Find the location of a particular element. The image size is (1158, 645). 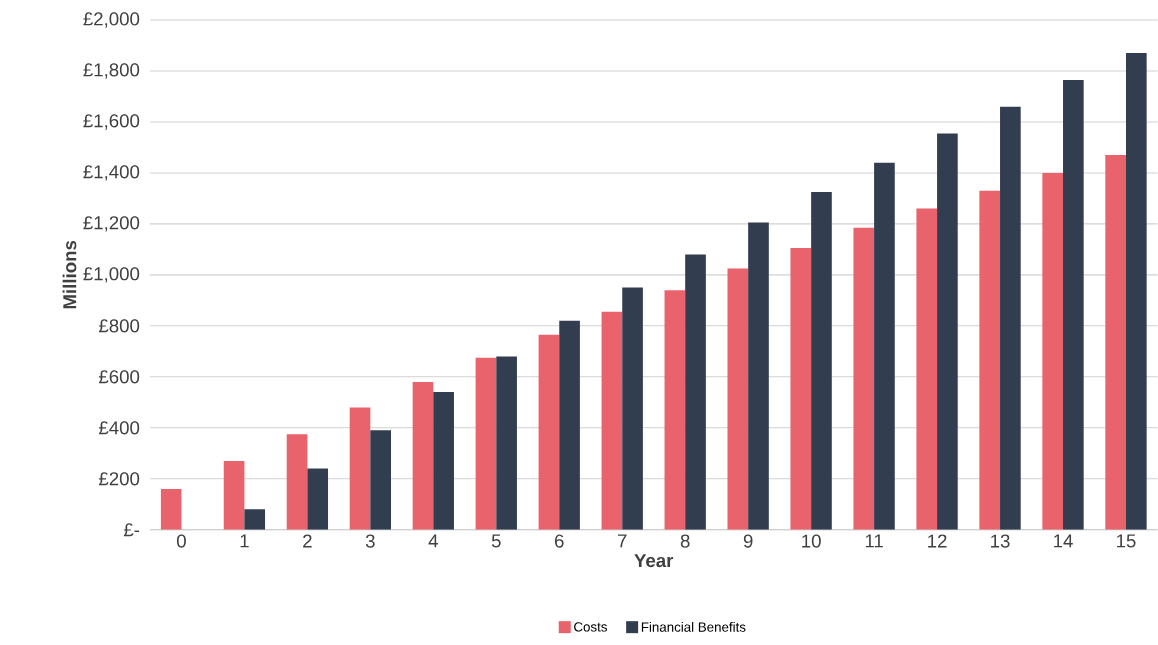

y-tick-label: £1,200 is located at coordinates (111, 224).